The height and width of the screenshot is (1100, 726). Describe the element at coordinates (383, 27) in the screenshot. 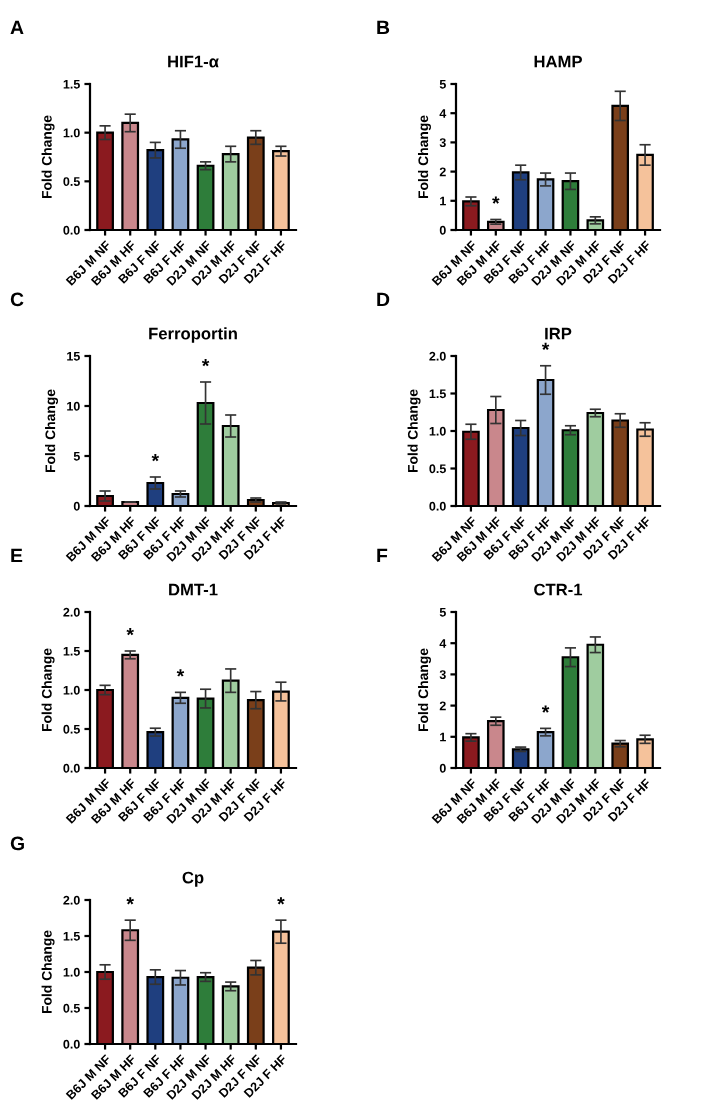

I see `text: B` at that location.